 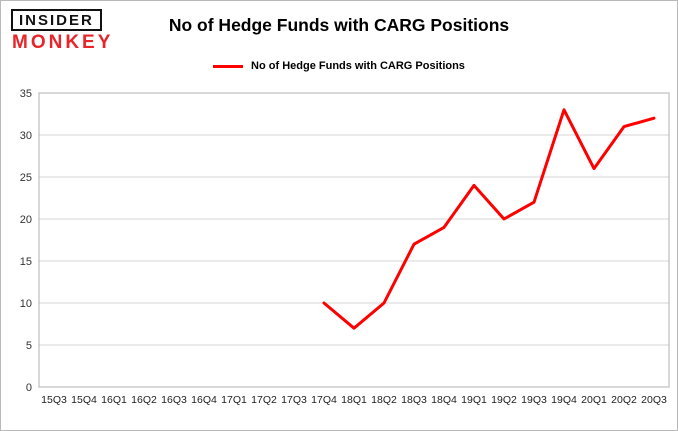 I want to click on legend-line-swatch, so click(x=228, y=66).